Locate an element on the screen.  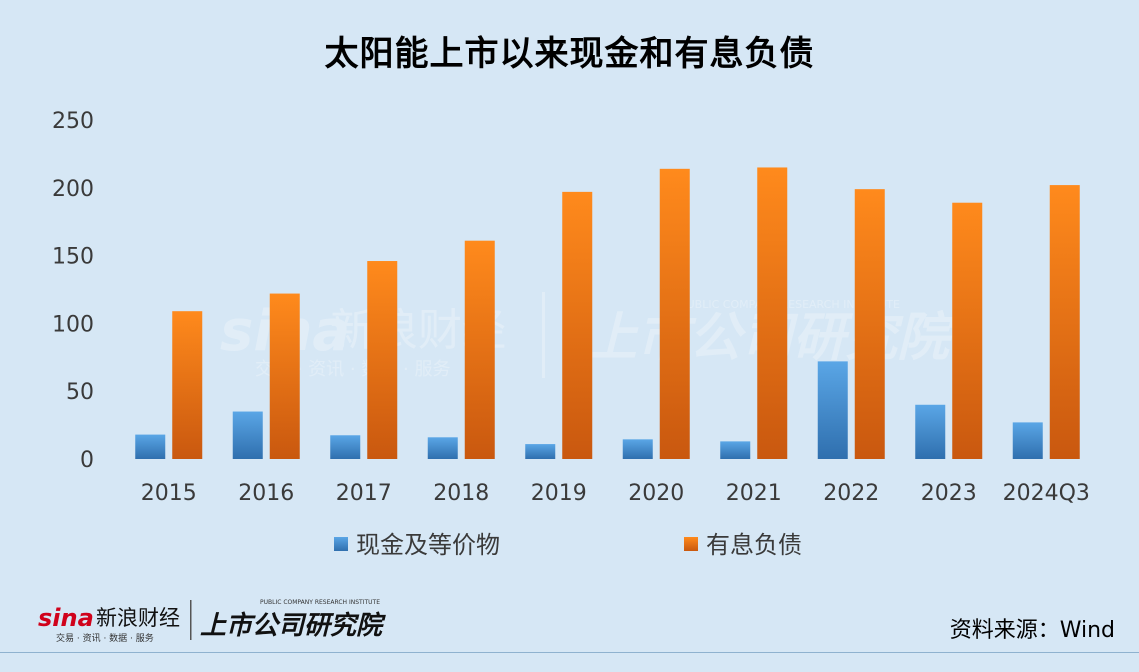
chart-title: 太阳能上市以来现金和有息负债 is located at coordinates (569, 54).